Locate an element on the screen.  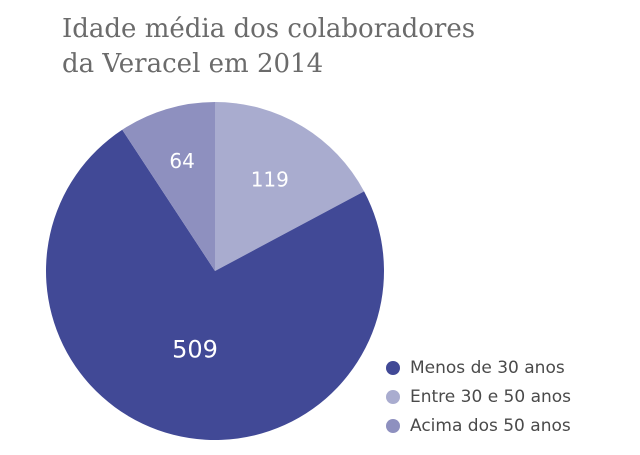
legend-item-menos-30: Menos de 30 anos is located at coordinates (478, 367).